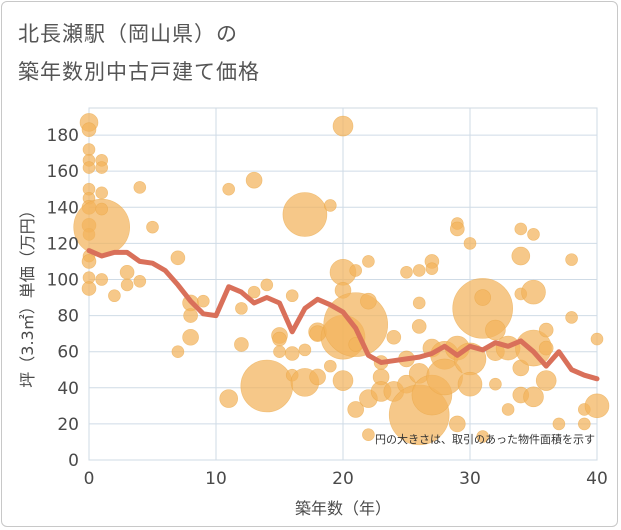 The width and height of the screenshot is (621, 530). Describe the element at coordinates (597, 479) in the screenshot. I see `x-tick-label-4: 40` at that location.